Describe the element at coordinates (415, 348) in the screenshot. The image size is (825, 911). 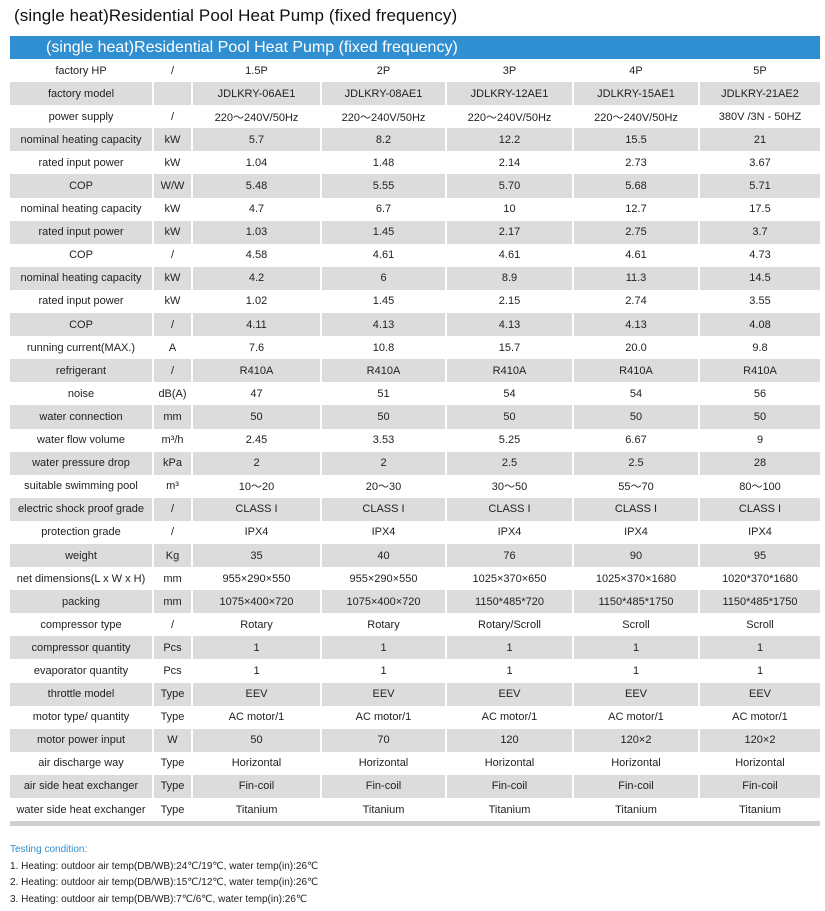
I see `table-row: running current(MAX.) A 7.6 10.8 15.7 20.0 9.8` at that location.